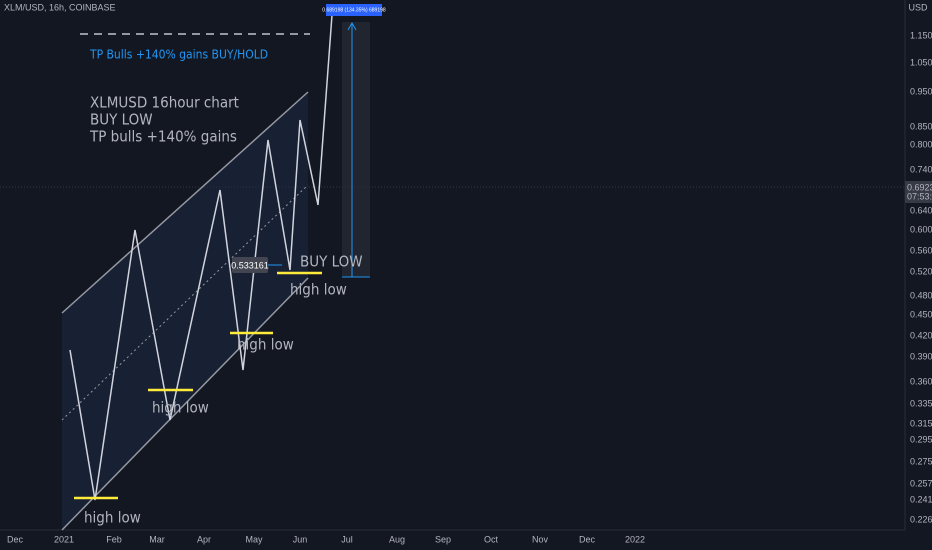 Image resolution: width=932 pixels, height=550 pixels. I want to click on price-label: 1.05000, so click(921, 62).